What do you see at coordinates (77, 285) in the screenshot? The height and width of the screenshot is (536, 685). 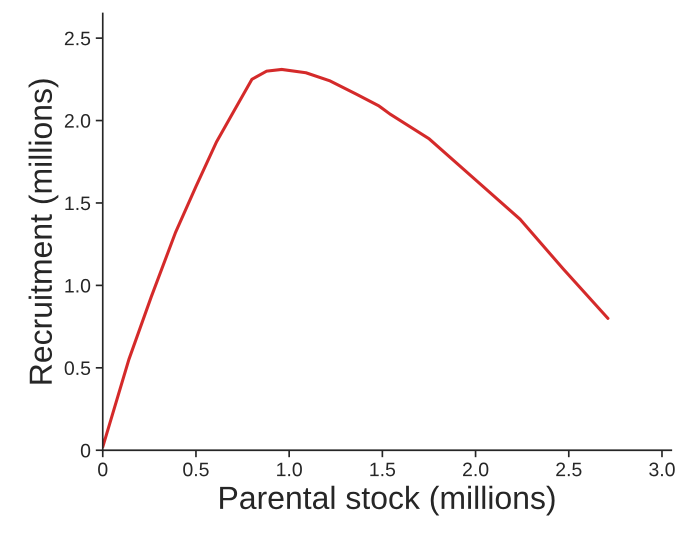 I see `y-tick-label: 1.0` at bounding box center [77, 285].